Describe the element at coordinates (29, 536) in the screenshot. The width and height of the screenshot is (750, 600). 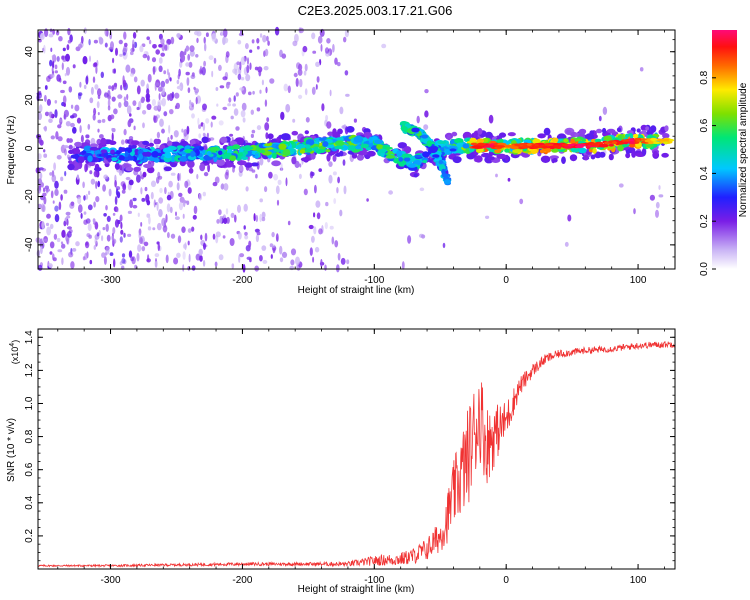
I see `y-tick-label: 0.2` at that location.